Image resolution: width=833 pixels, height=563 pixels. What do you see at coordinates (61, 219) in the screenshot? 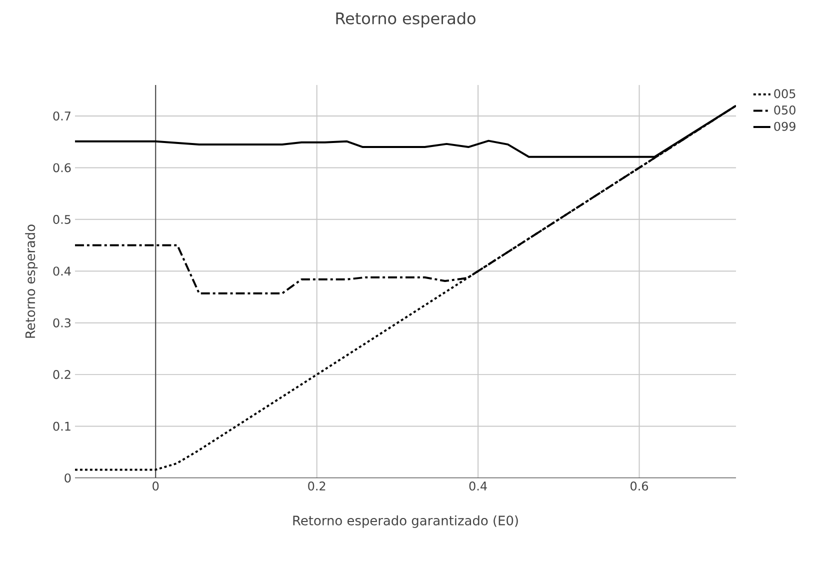
I see `y-tick-label: 0.5` at bounding box center [61, 219].